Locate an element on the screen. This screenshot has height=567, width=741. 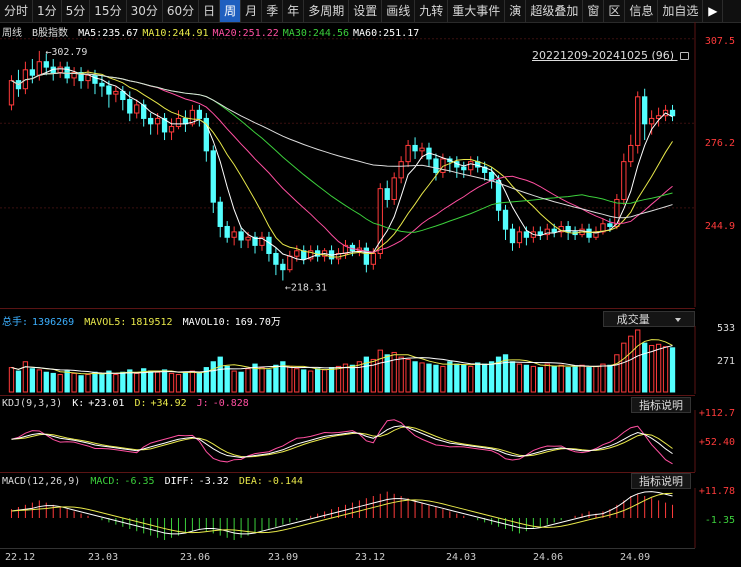
pin-icon: ▶ is located at coordinates (713, 11).